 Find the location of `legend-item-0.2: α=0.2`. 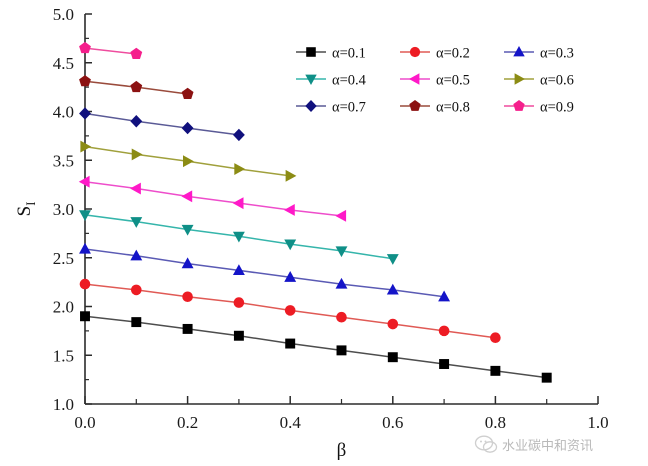

legend-item-0.2: α=0.2 is located at coordinates (435, 54).